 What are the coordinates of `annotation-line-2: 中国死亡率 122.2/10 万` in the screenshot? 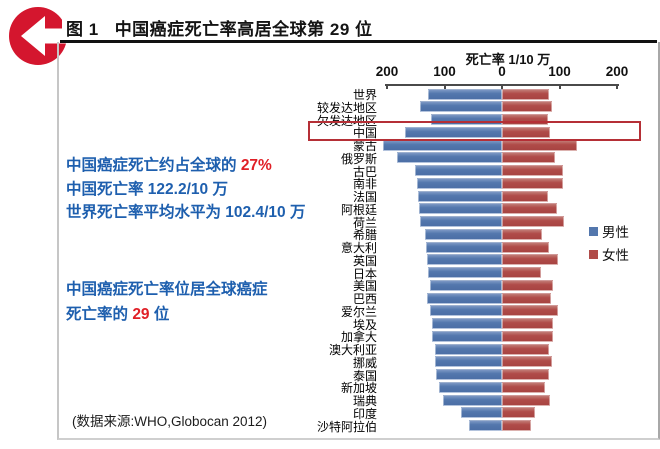 It's located at (147, 189).